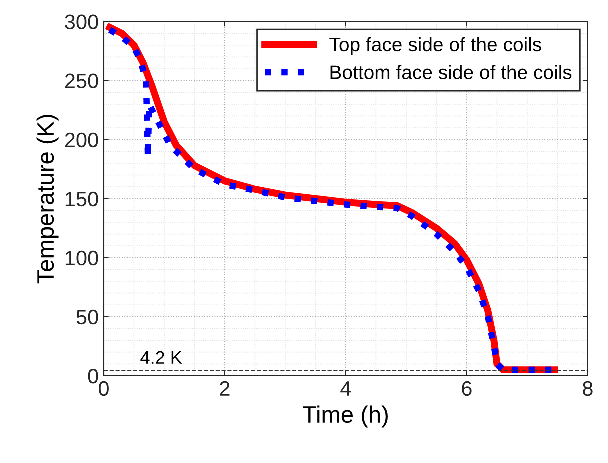  Describe the element at coordinates (161, 357) in the screenshot. I see `ref-line-label: 4.2 K` at that location.